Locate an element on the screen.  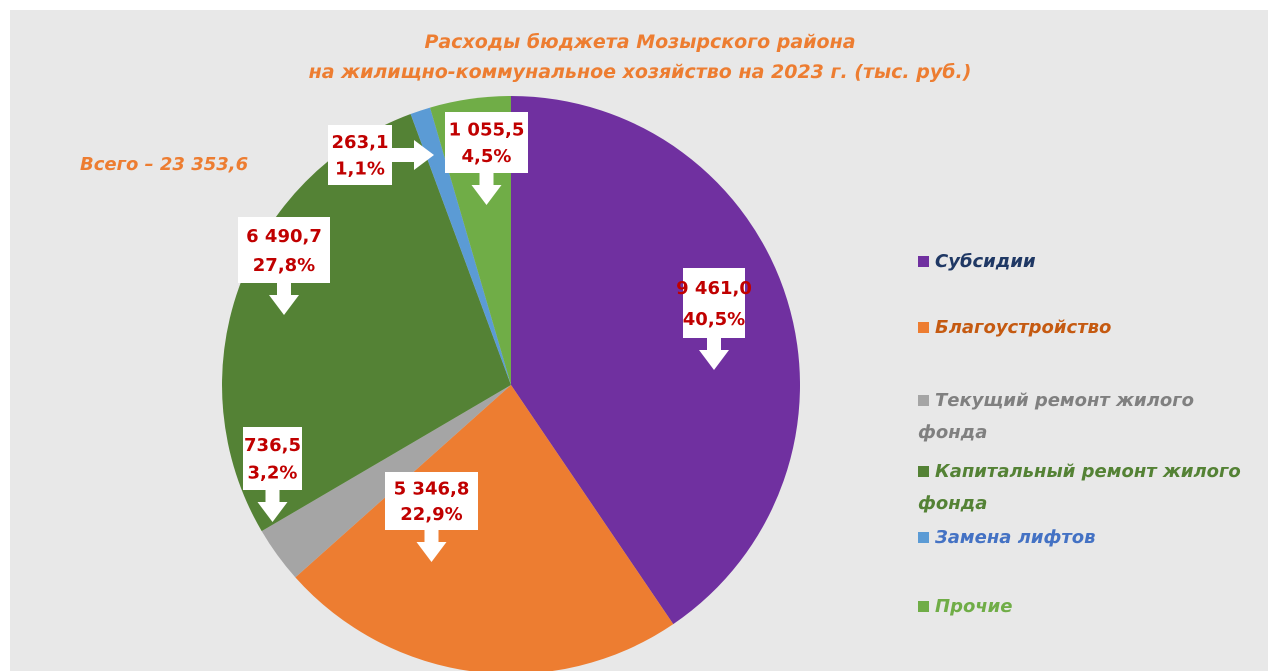
value-label: 263,1 is located at coordinates (360, 142).